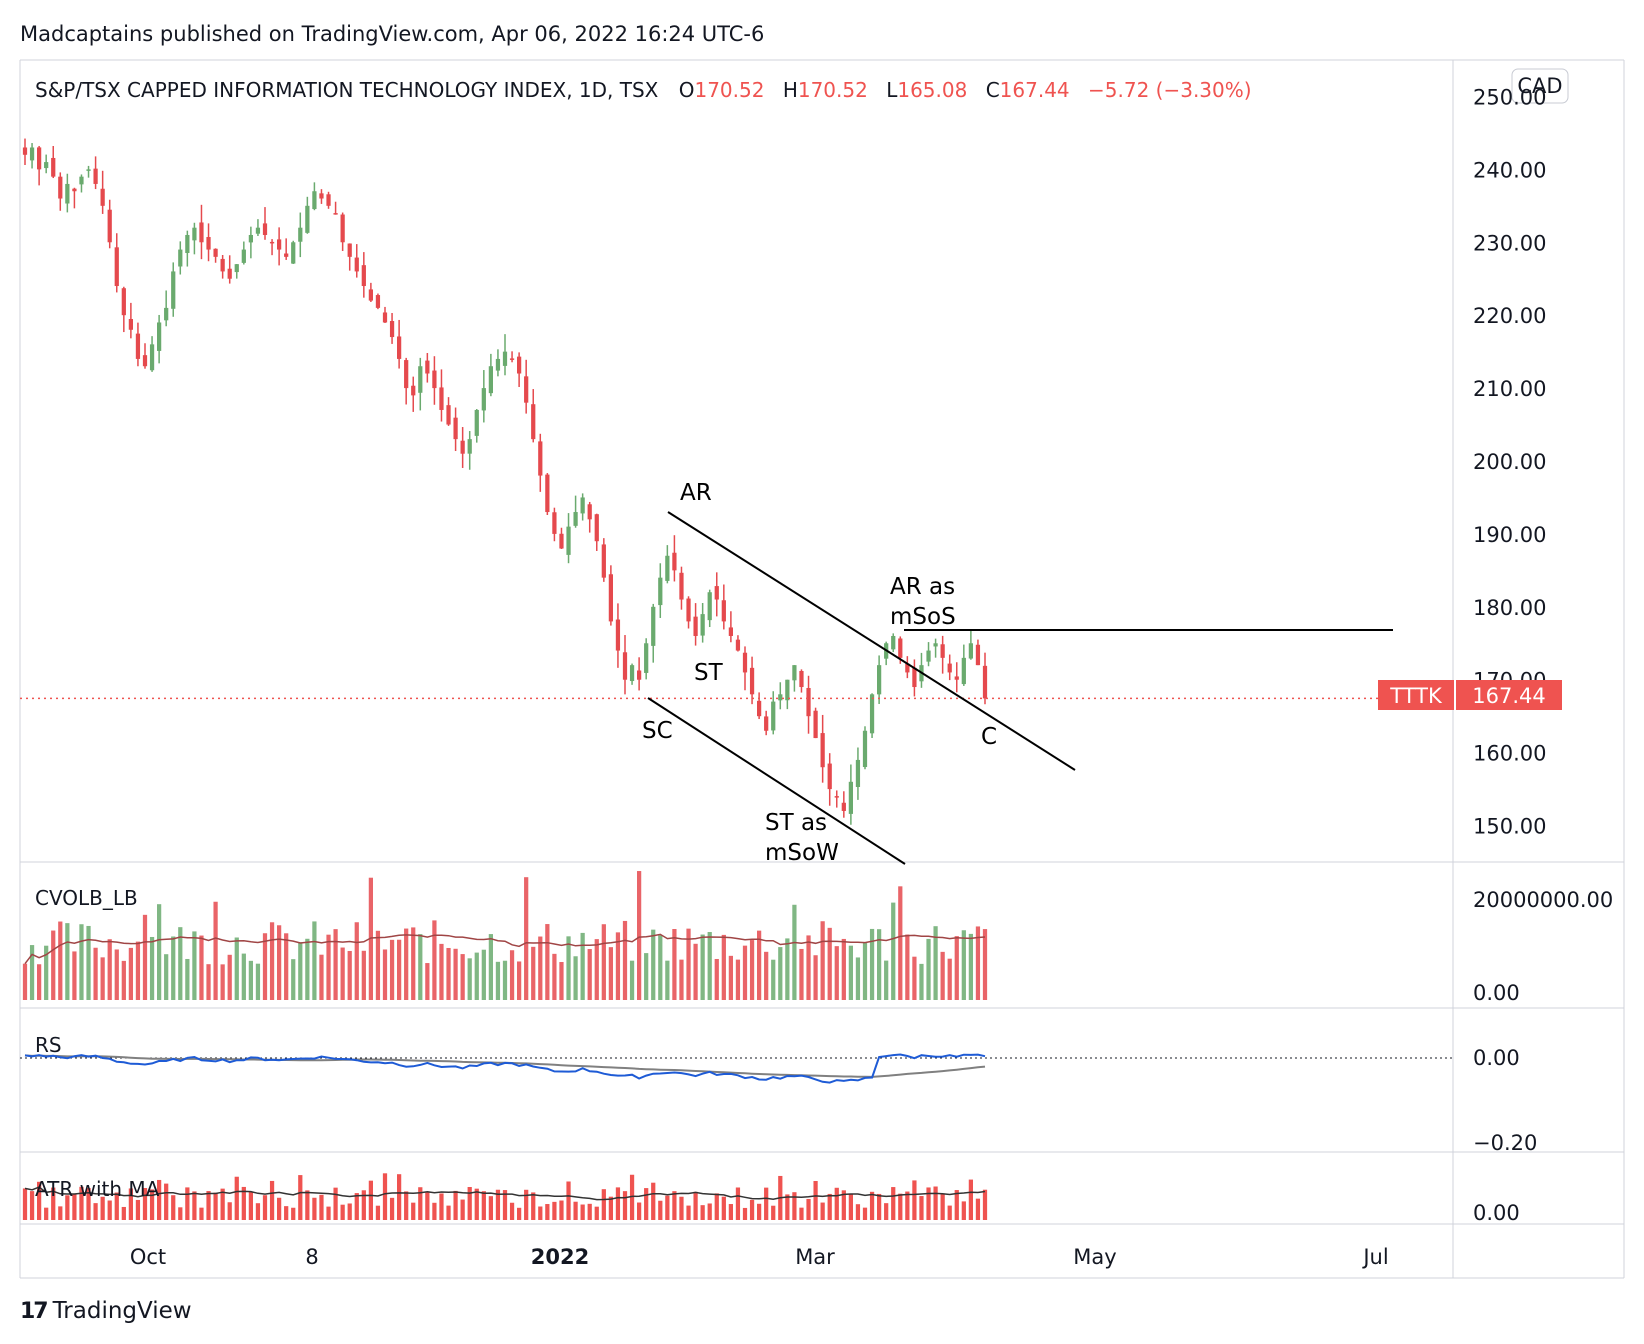  Describe the element at coordinates (759, 1257) in the screenshot. I see `time-axis: Oct 8 2022 Mar May Jul` at that location.